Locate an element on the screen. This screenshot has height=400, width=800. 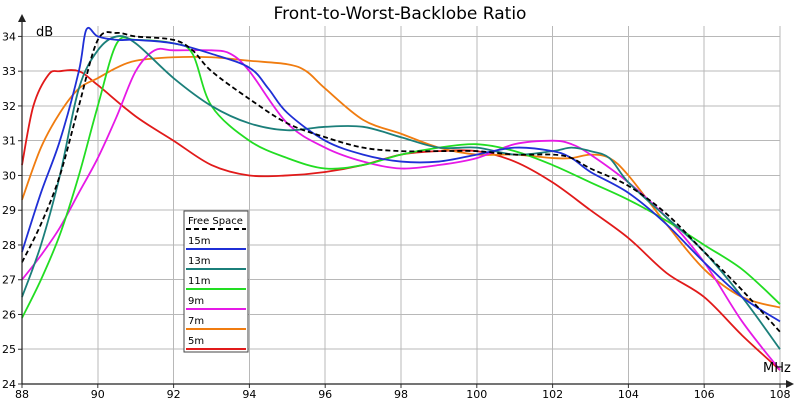
y-tick-label: 32 is located at coordinates (9, 106).